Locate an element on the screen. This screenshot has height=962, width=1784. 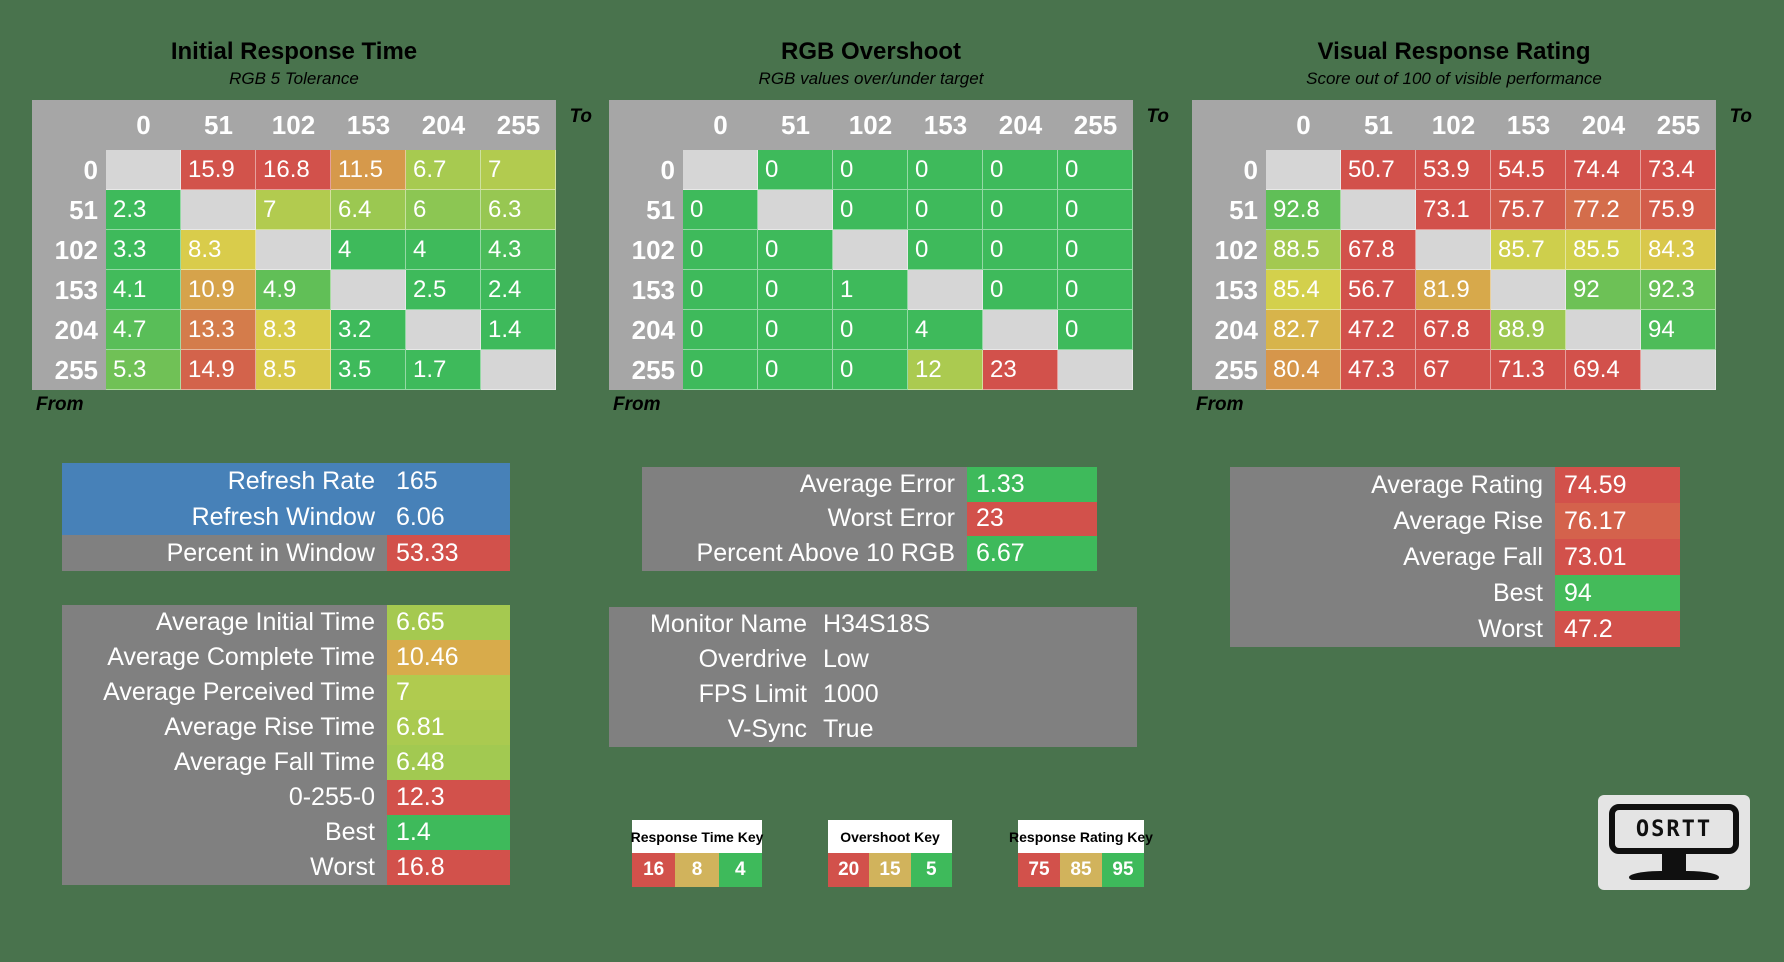
heatmap-cell: 10.9 is located at coordinates (218, 290).